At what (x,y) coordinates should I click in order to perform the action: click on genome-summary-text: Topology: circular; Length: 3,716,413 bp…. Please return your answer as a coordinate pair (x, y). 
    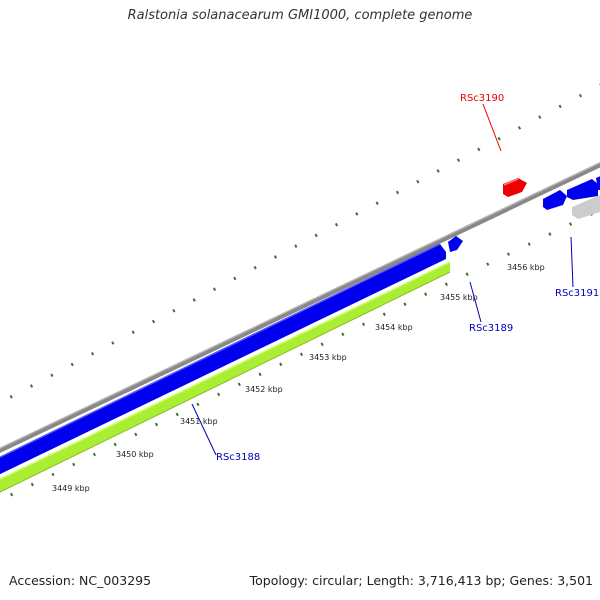
    Looking at the image, I should click on (421, 580).